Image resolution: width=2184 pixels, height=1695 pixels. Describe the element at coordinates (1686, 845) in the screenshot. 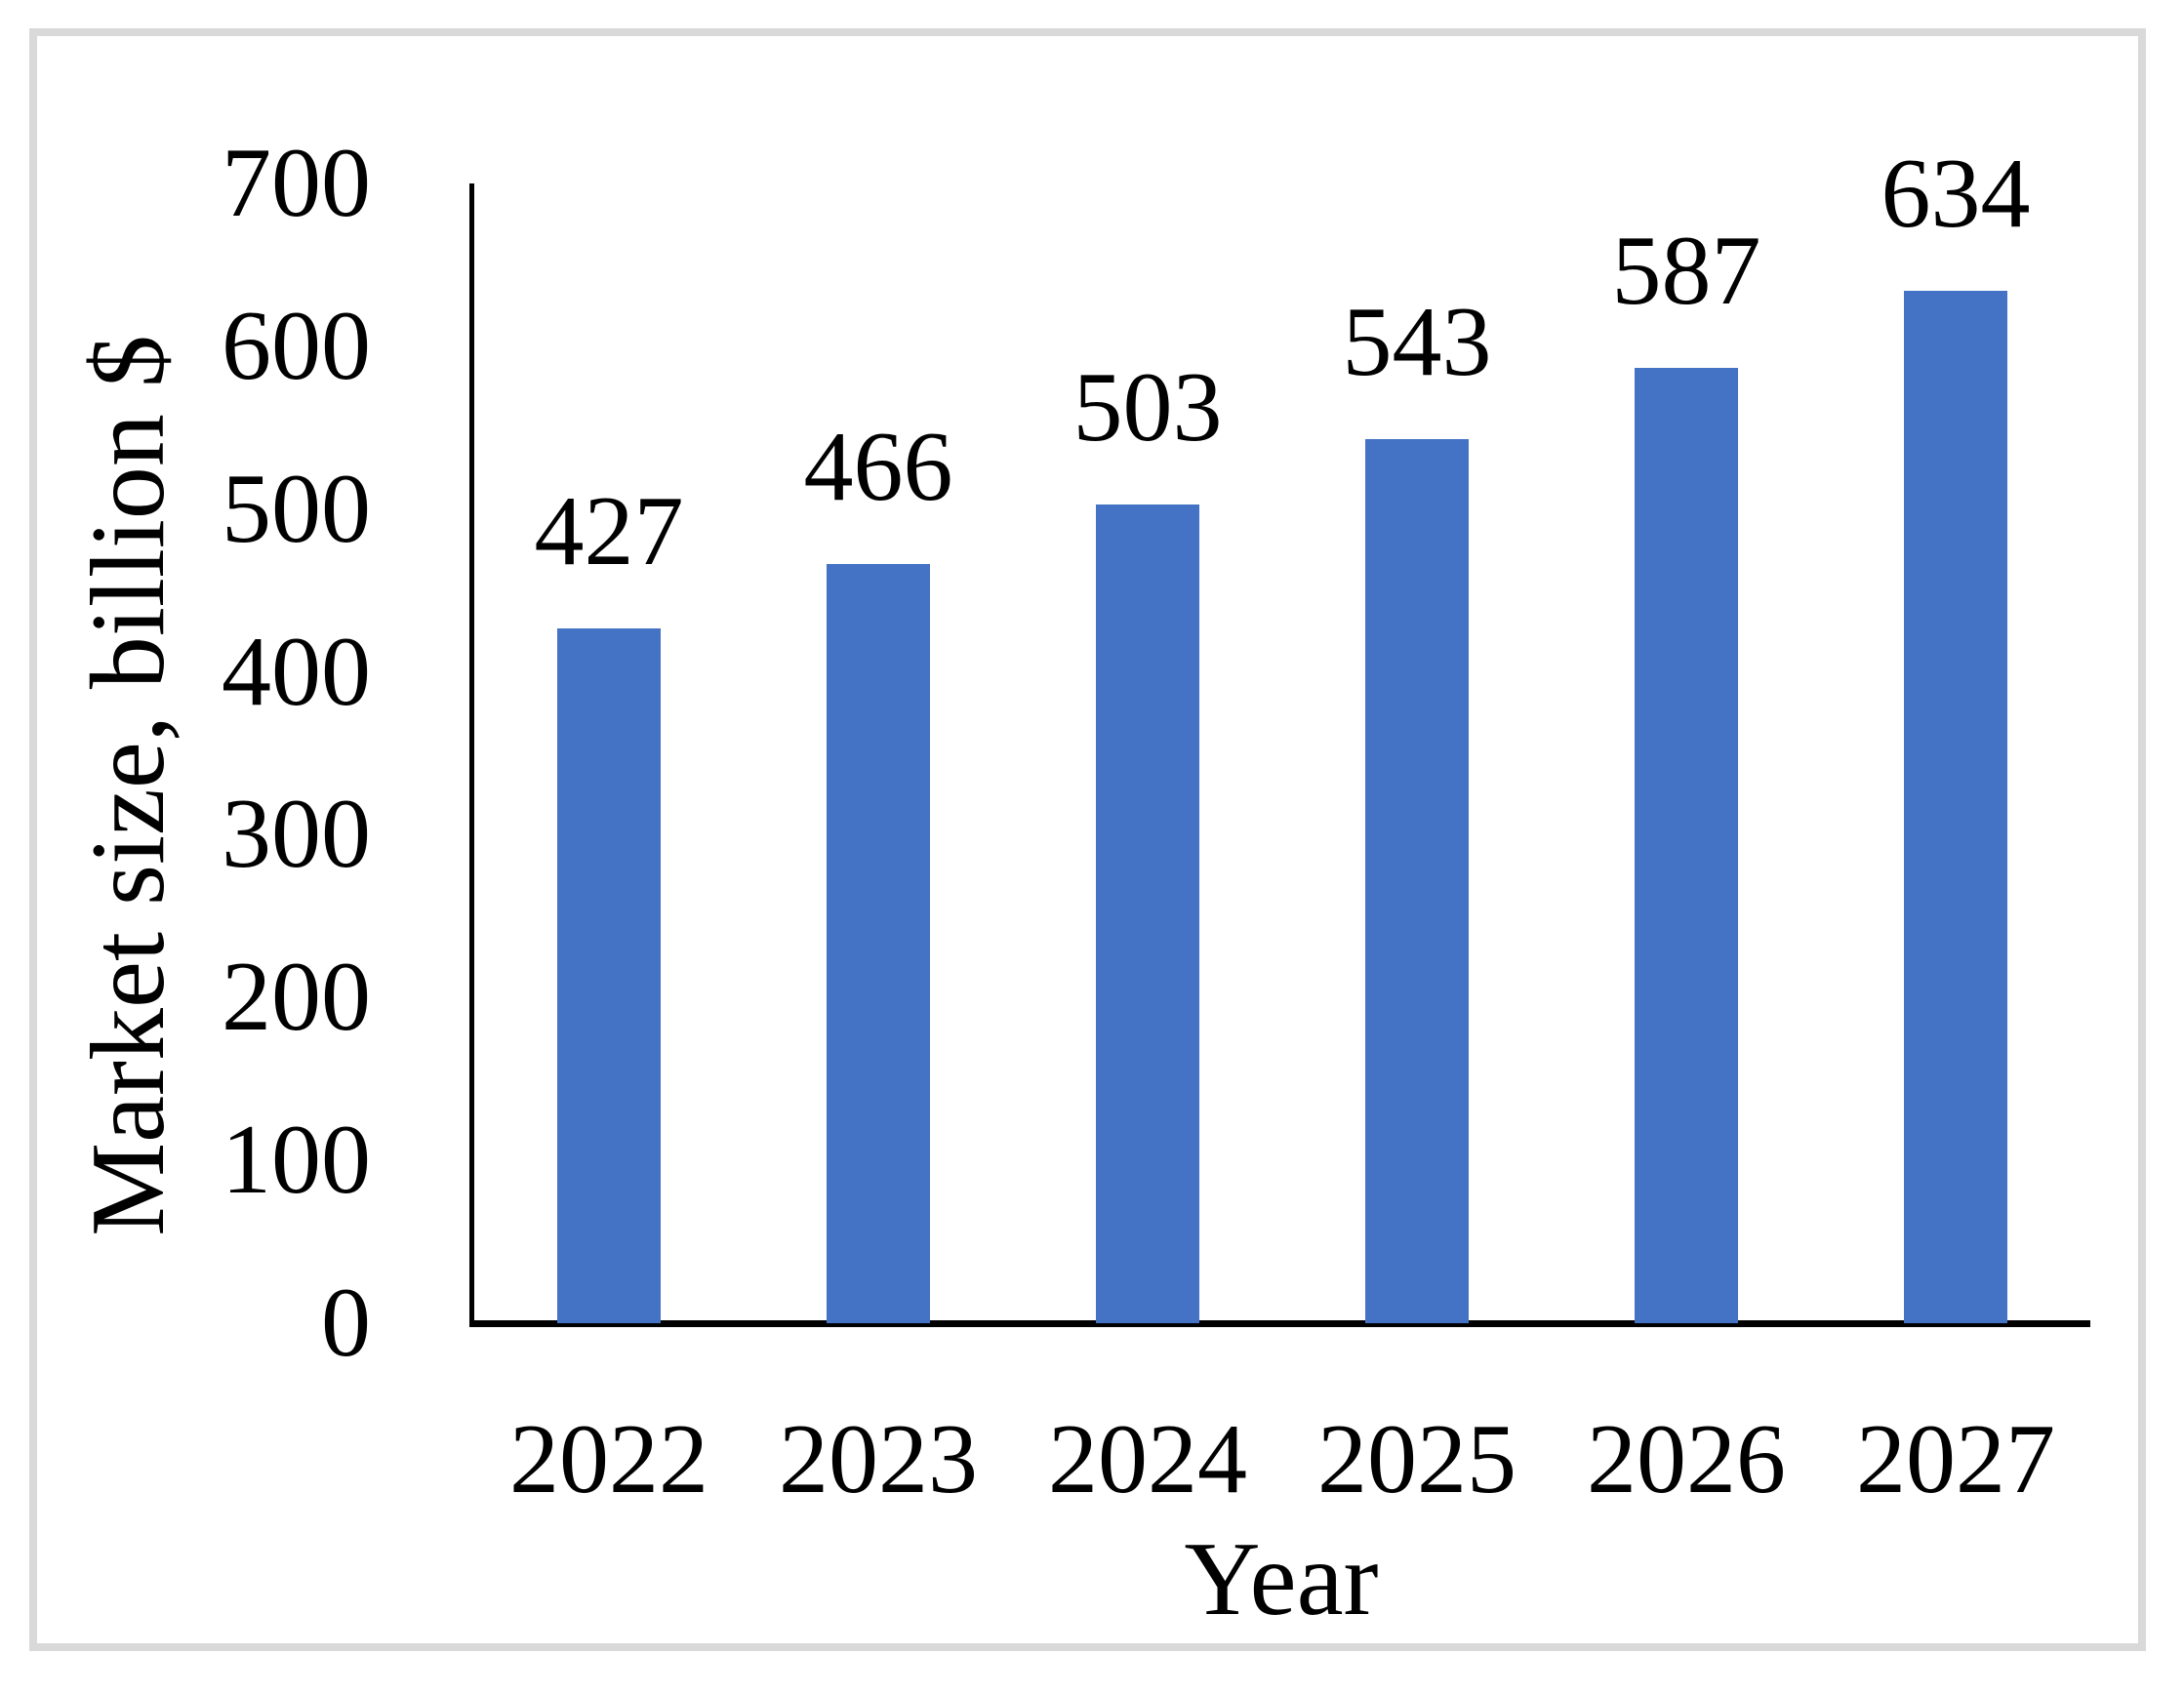

I see `bar-2026` at that location.